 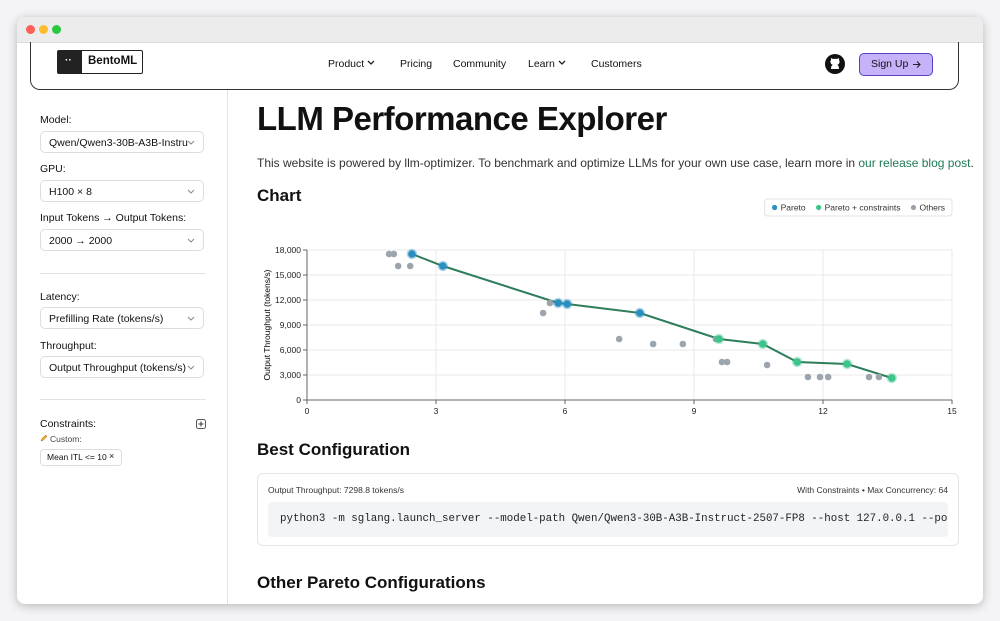 I want to click on select-value: 2000 → 2000, so click(x=81, y=241).